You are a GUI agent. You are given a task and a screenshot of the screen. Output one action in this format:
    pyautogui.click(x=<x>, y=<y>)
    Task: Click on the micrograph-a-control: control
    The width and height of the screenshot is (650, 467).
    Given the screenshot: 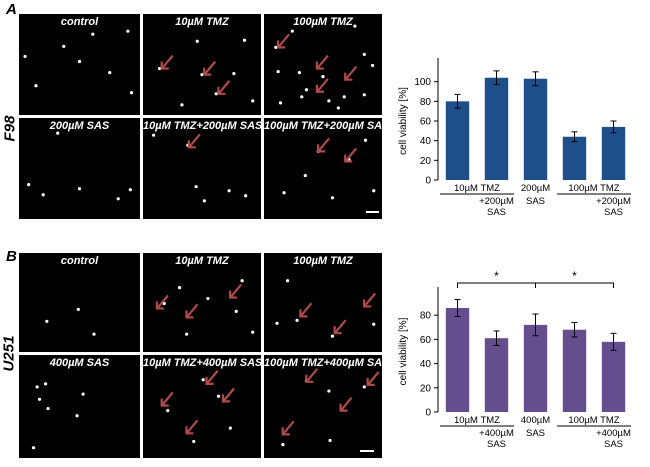 What is the action you would take?
    pyautogui.click(x=79, y=64)
    